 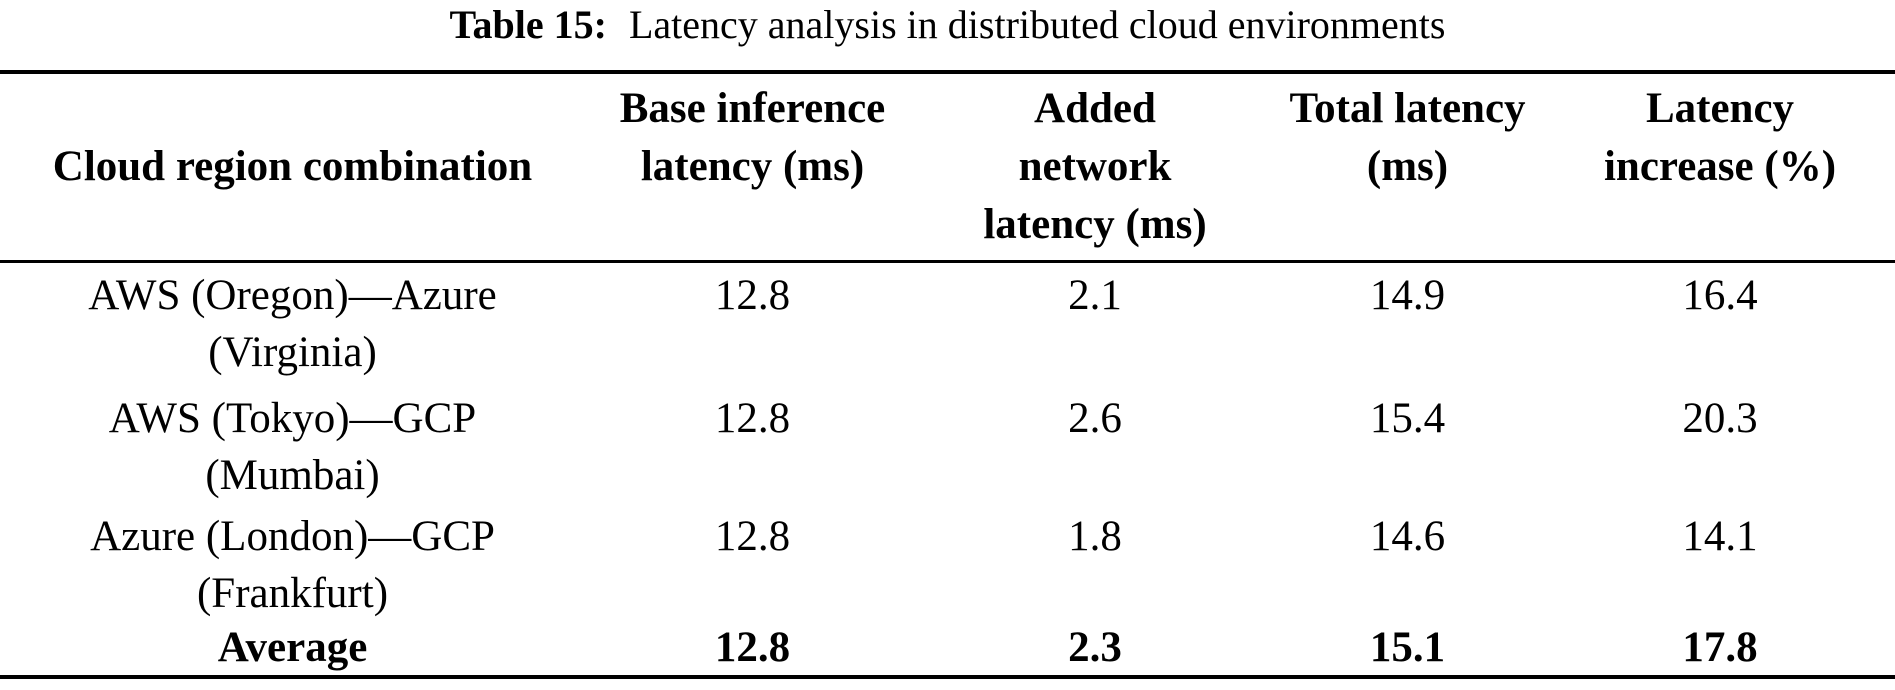 I want to click on cell-latency-increase: 14.1, so click(x=1720, y=536).